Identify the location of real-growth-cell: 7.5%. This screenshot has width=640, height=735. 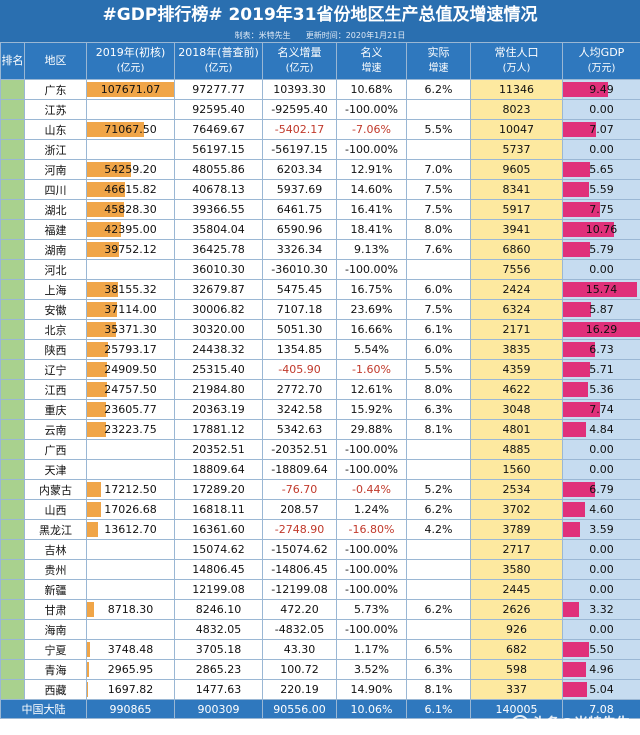
(438, 209).